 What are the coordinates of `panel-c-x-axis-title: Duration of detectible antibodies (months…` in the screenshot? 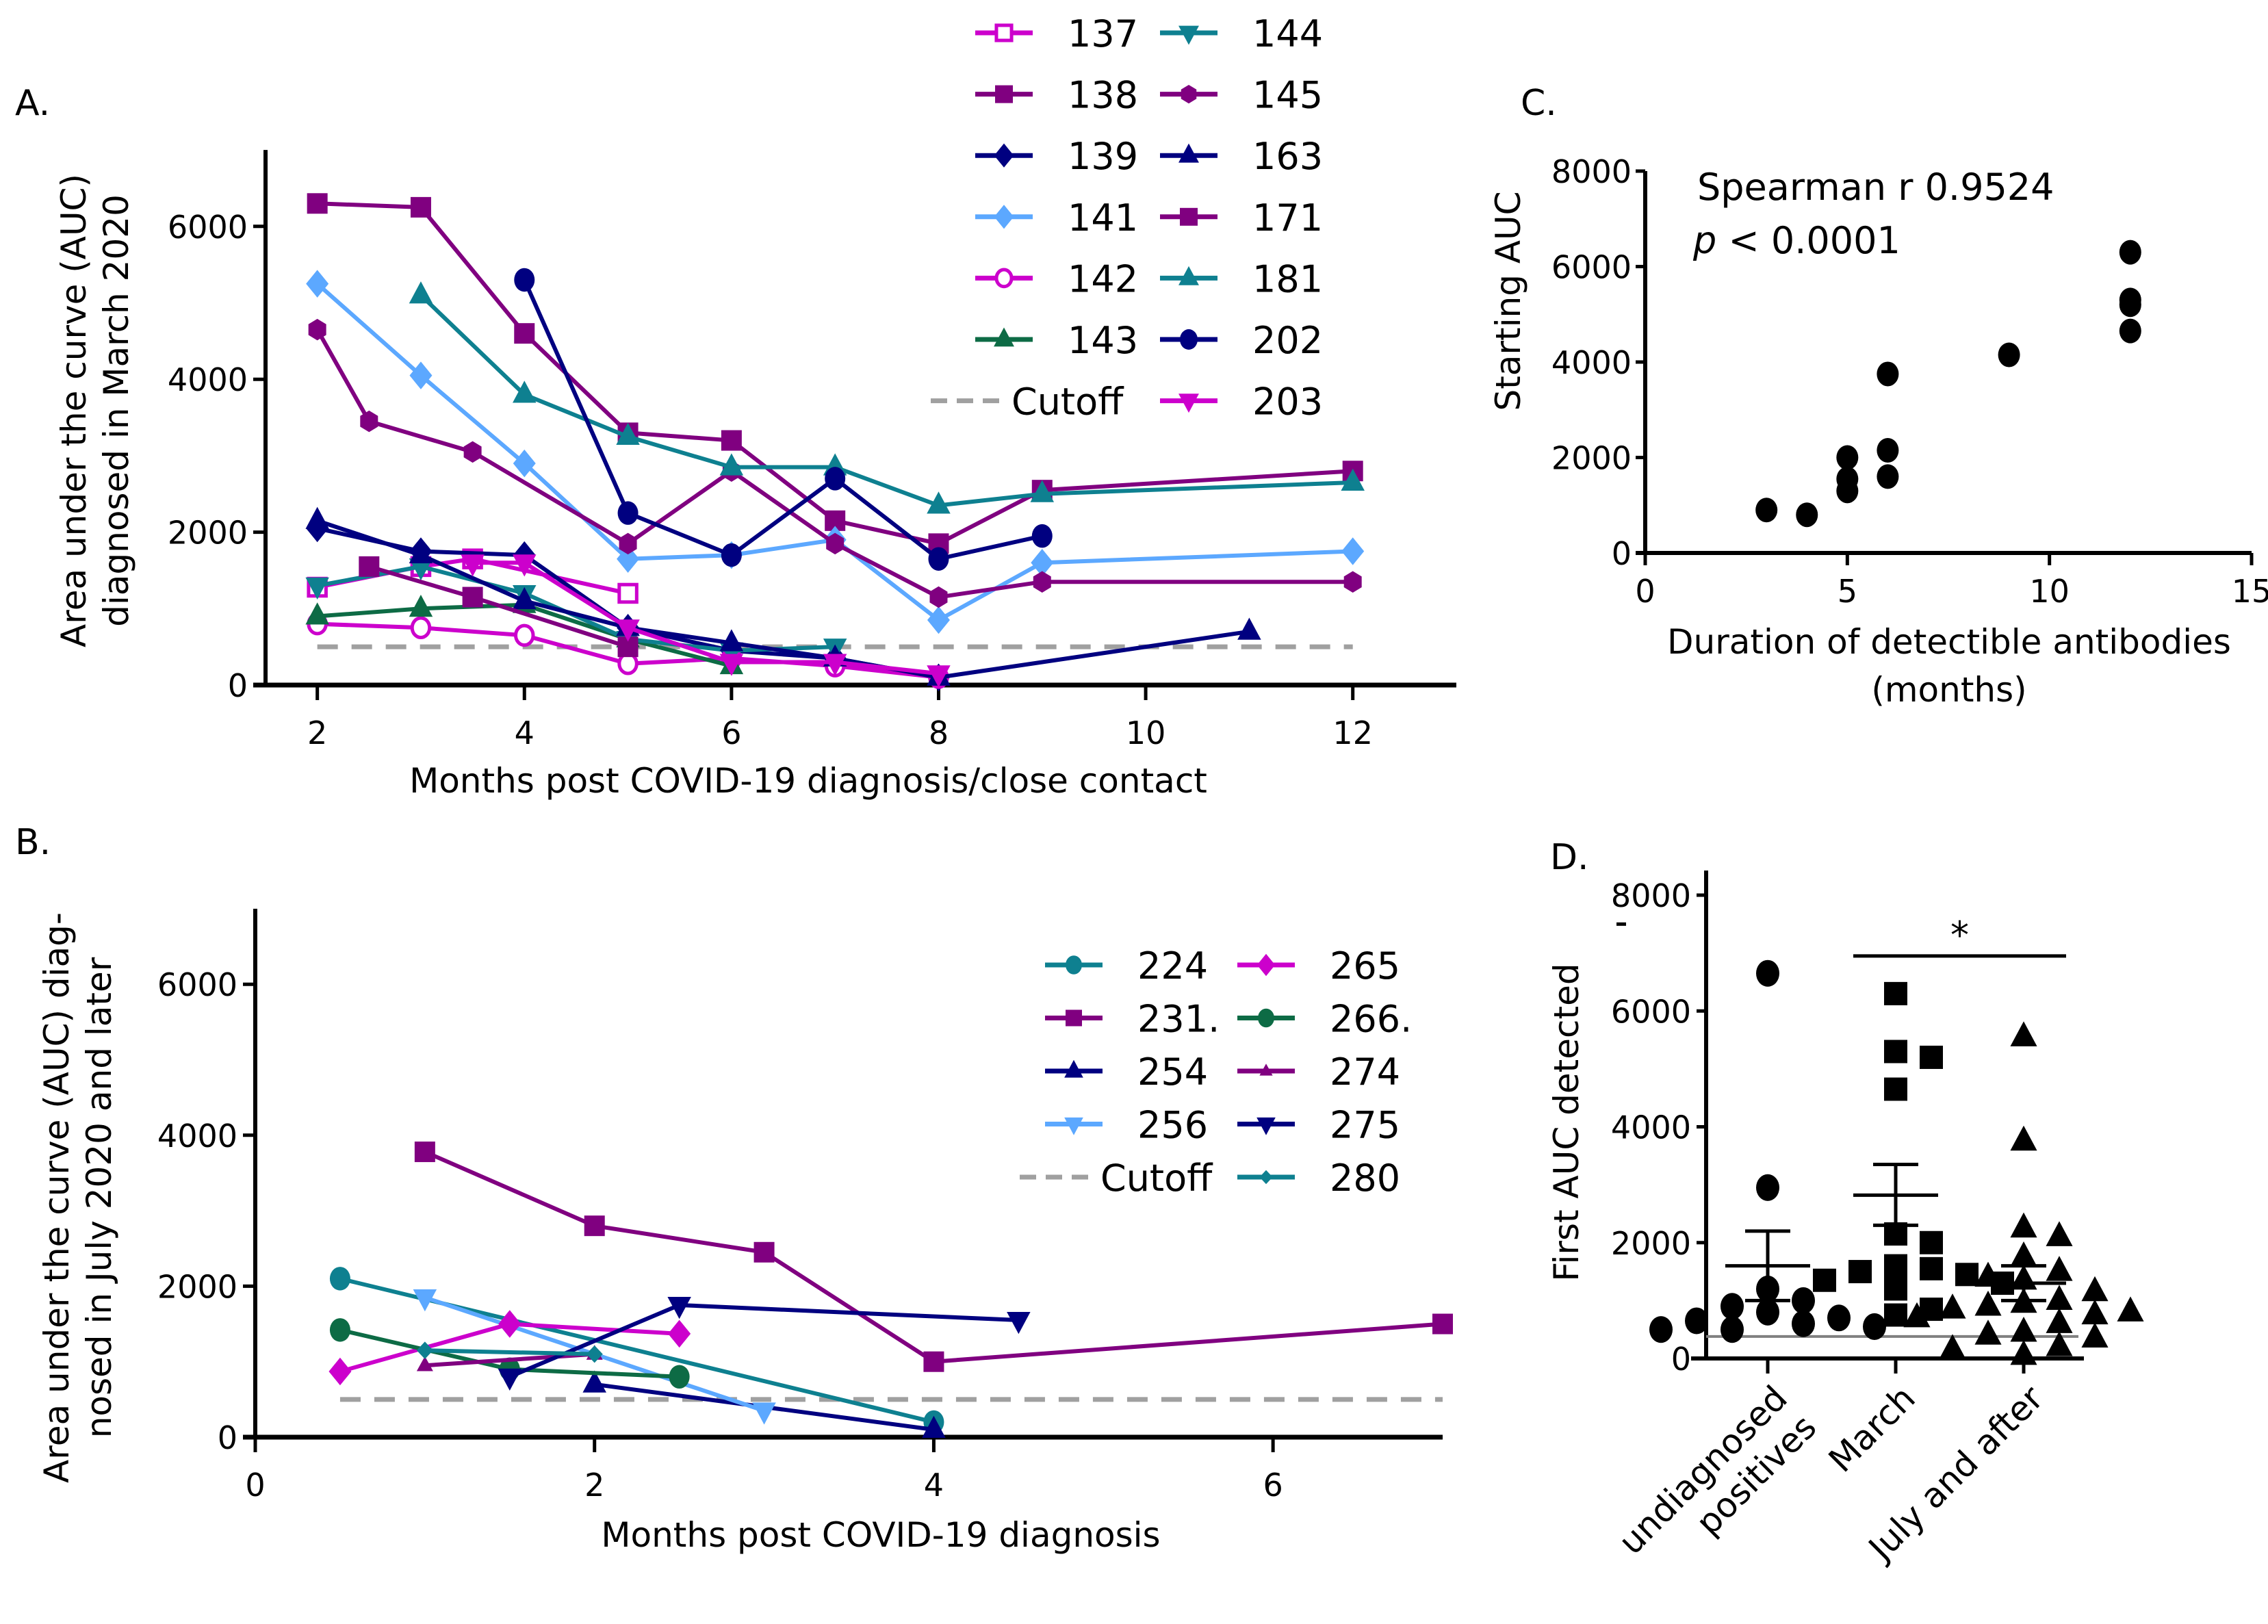 It's located at (1949, 666).